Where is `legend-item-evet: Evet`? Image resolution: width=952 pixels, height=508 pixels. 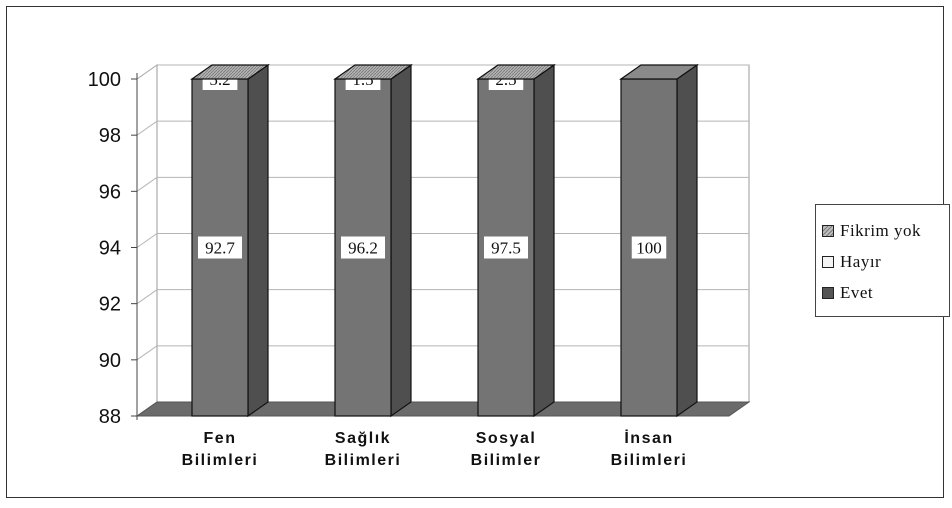
legend-item-evet: Evet is located at coordinates (885, 292).